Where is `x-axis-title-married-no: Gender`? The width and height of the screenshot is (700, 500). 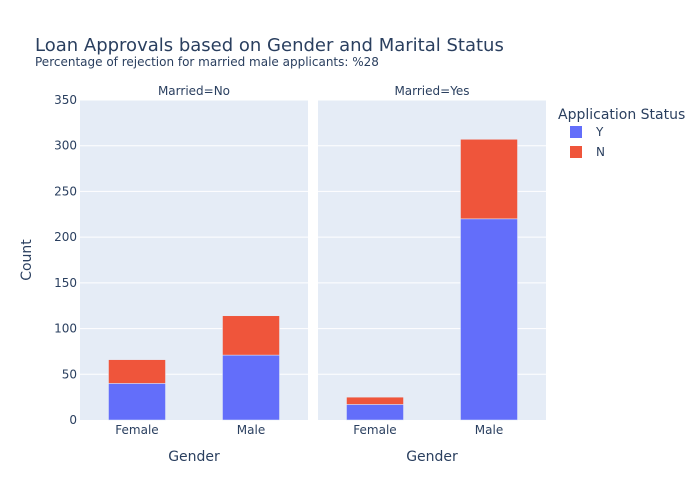
x-axis-title-married-no: Gender is located at coordinates (194, 457).